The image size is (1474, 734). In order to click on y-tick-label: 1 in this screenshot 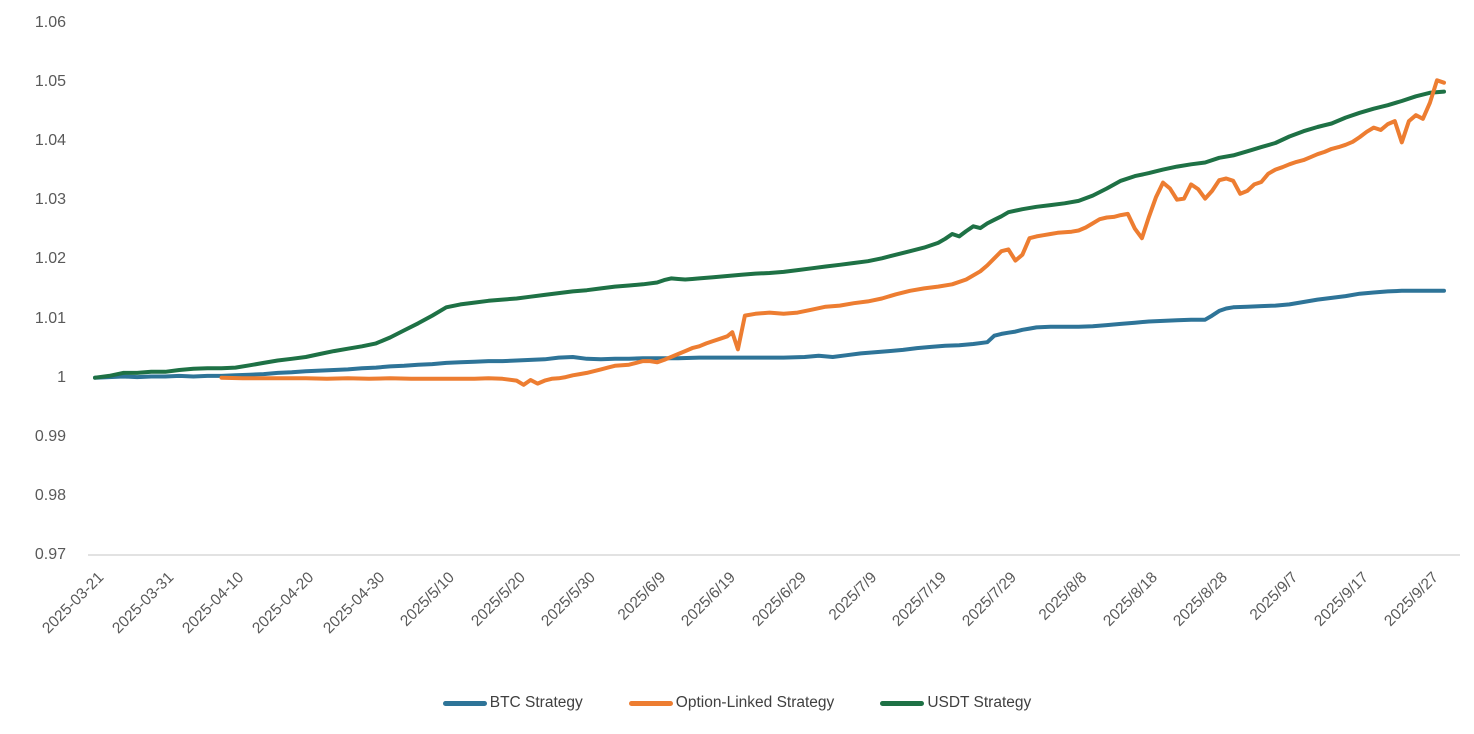, I will do `click(61, 377)`.